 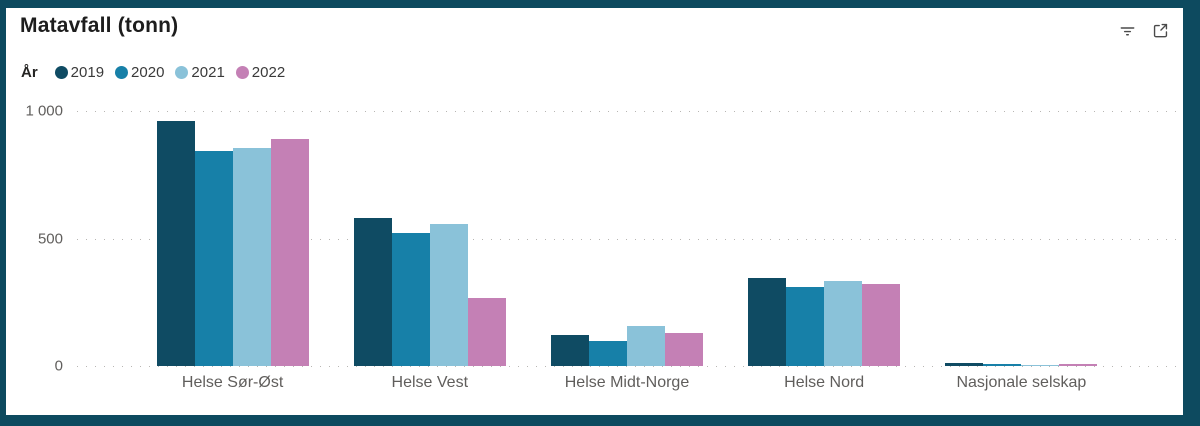 What do you see at coordinates (1021, 382) in the screenshot?
I see `x-axis-category-label: Nasjonale selskap` at bounding box center [1021, 382].